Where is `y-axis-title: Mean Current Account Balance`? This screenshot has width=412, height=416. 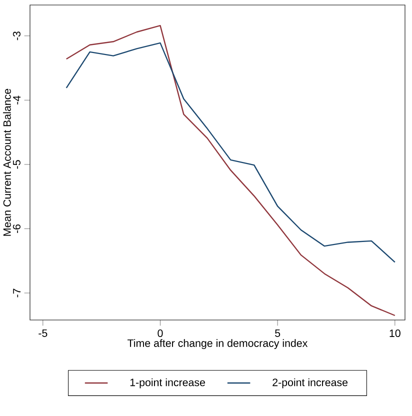 y-axis-title: Mean Current Account Balance is located at coordinates (7, 162).